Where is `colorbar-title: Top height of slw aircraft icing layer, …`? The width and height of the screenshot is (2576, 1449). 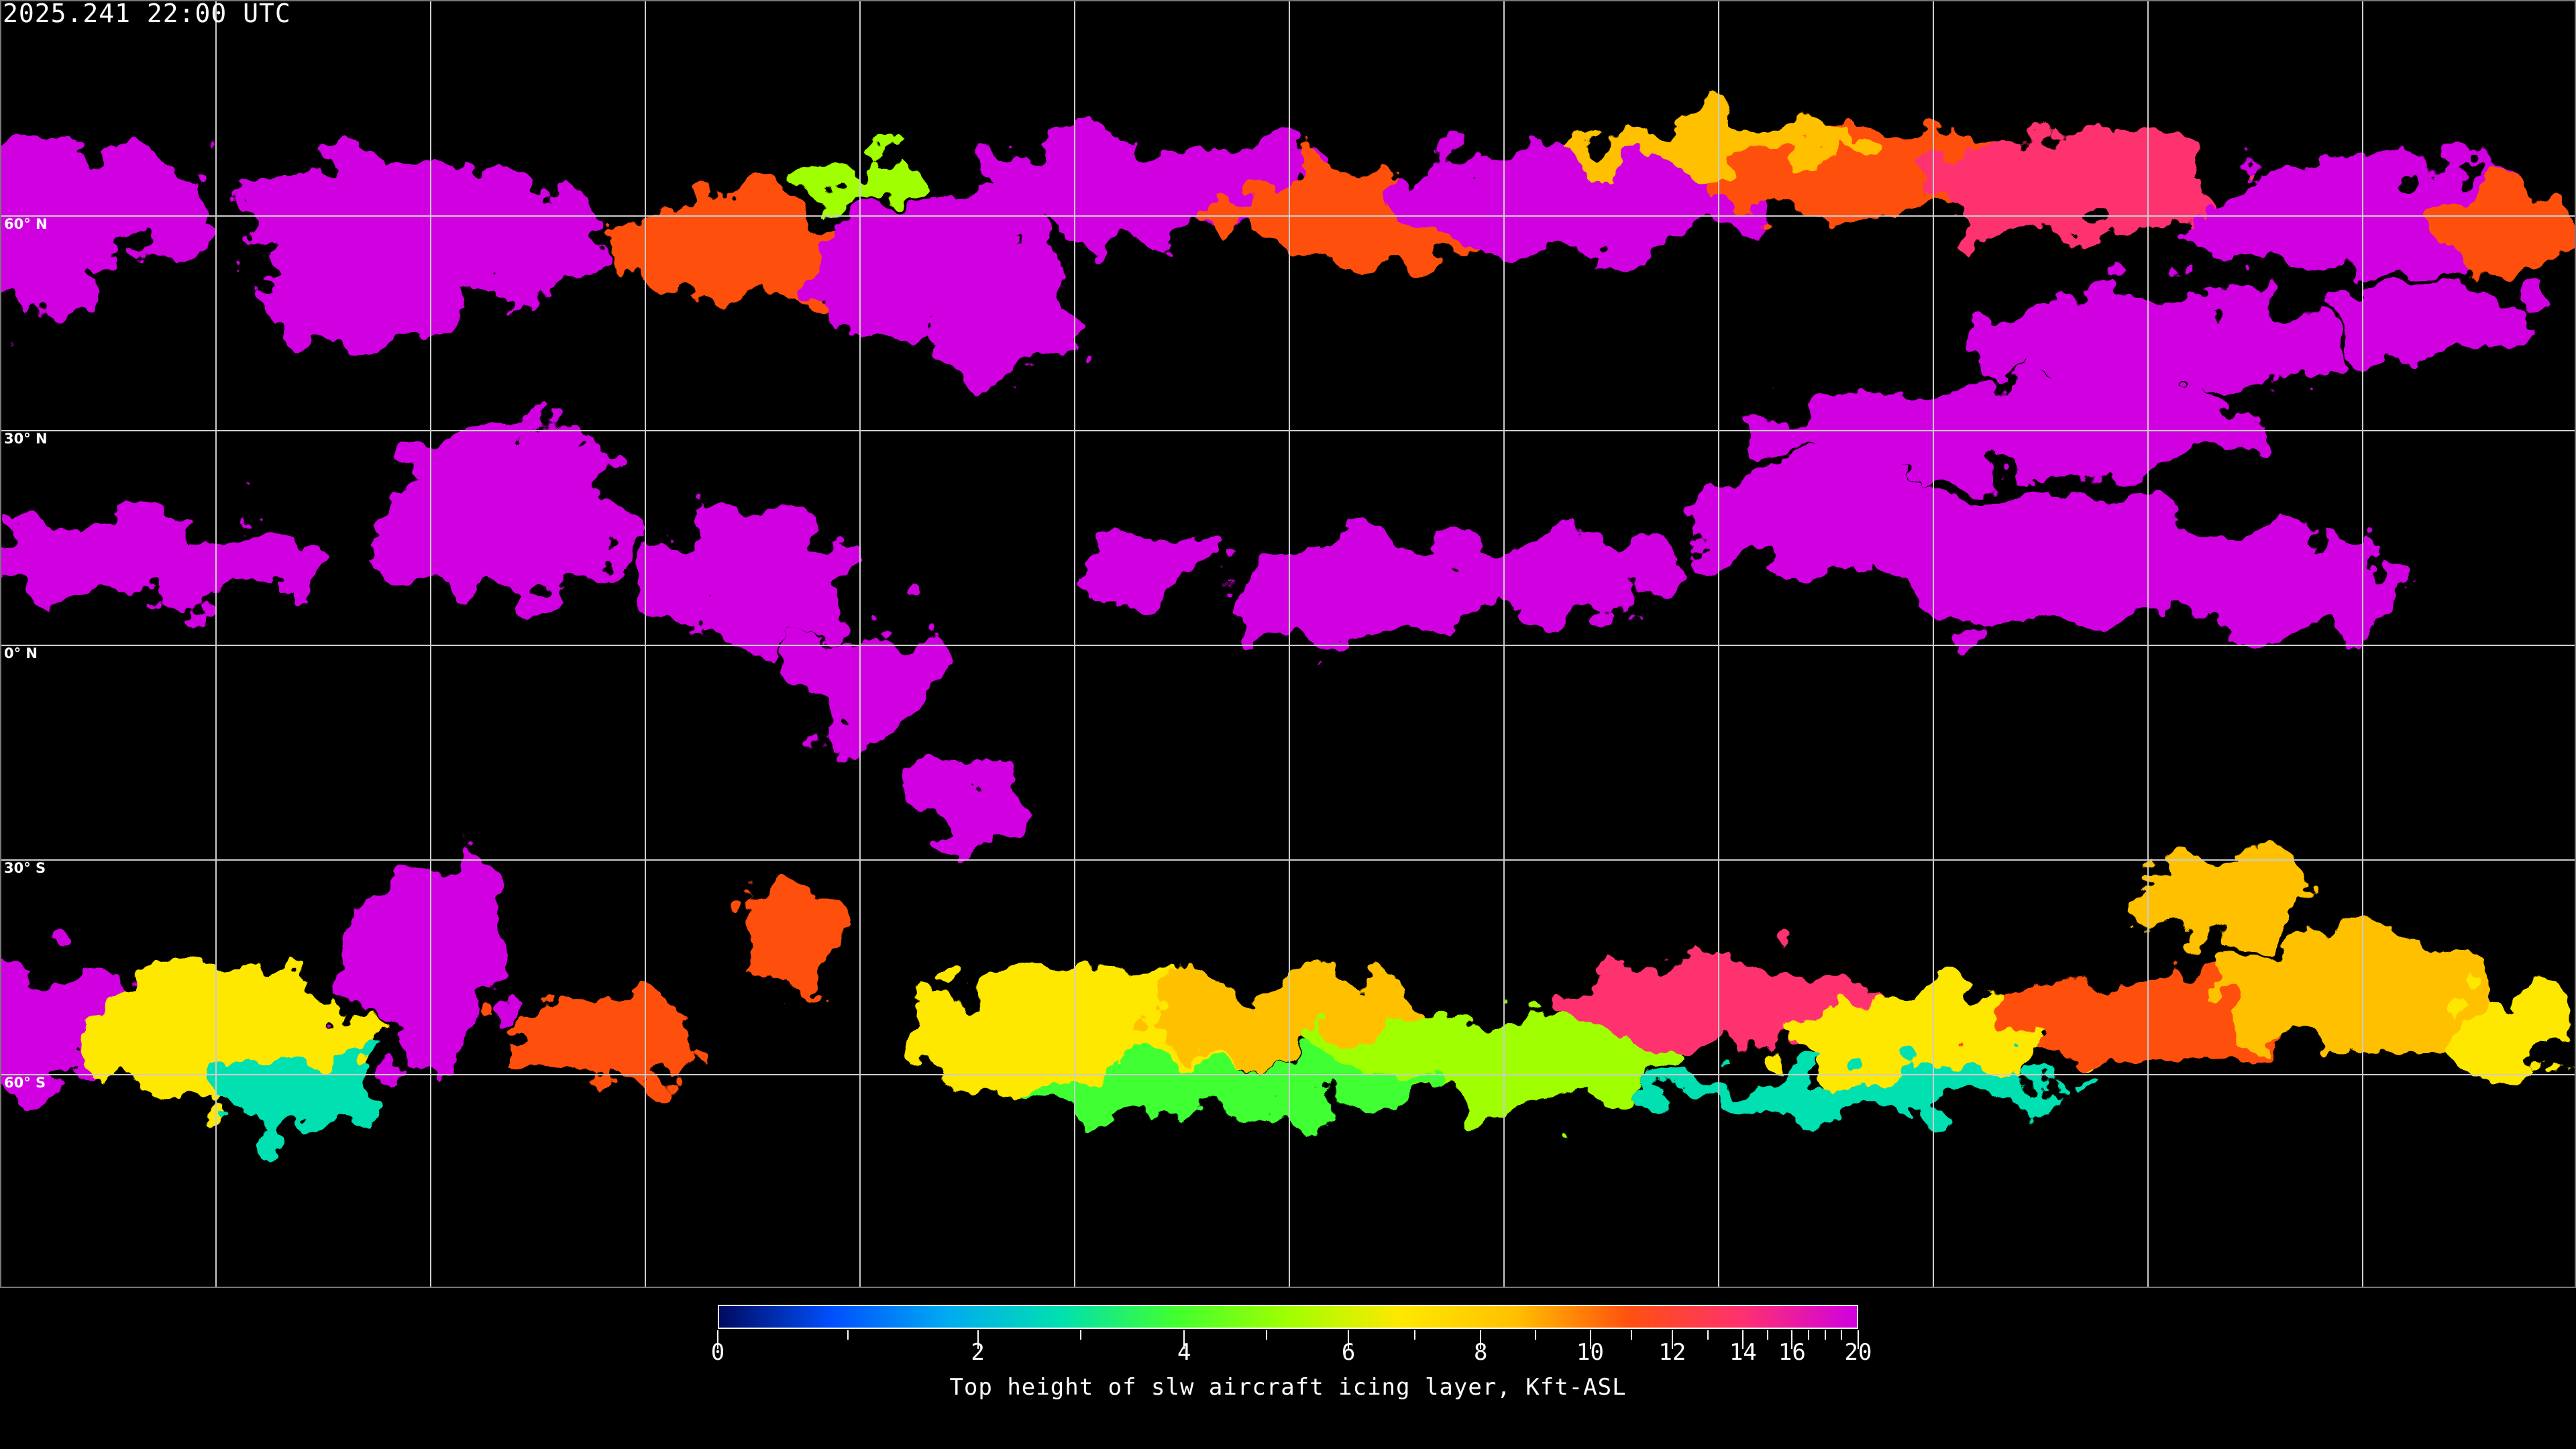 colorbar-title: Top height of slw aircraft icing layer, … is located at coordinates (1288, 1387).